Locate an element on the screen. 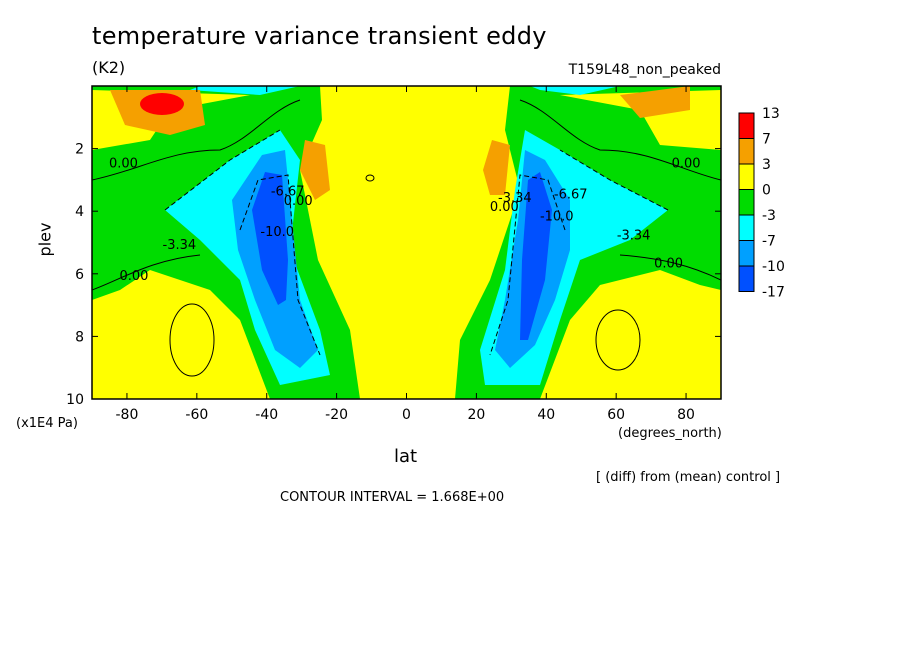 This screenshot has height=654, width=904. colorbar-label: -10 is located at coordinates (773, 267).